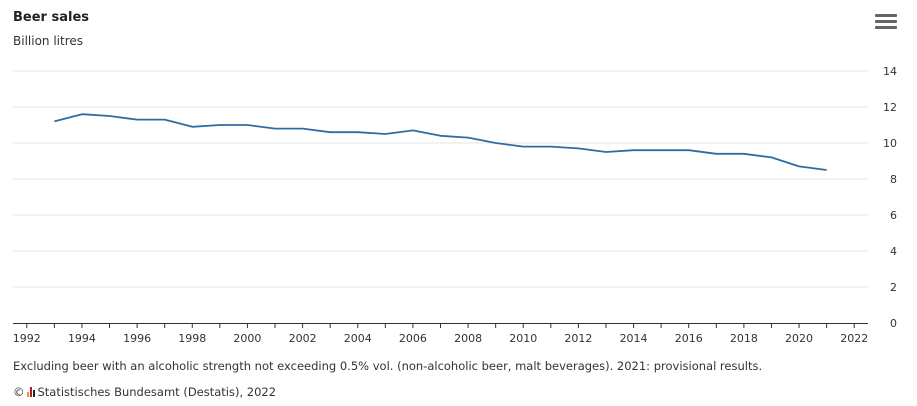  What do you see at coordinates (303, 338) in the screenshot?
I see `x-tick-label: 2002` at bounding box center [303, 338].